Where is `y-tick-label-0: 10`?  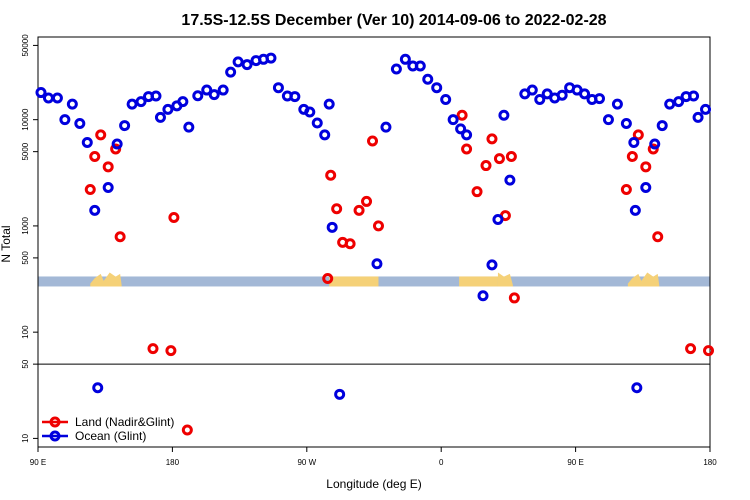 y-tick-label-0: 10 is located at coordinates (25, 437).